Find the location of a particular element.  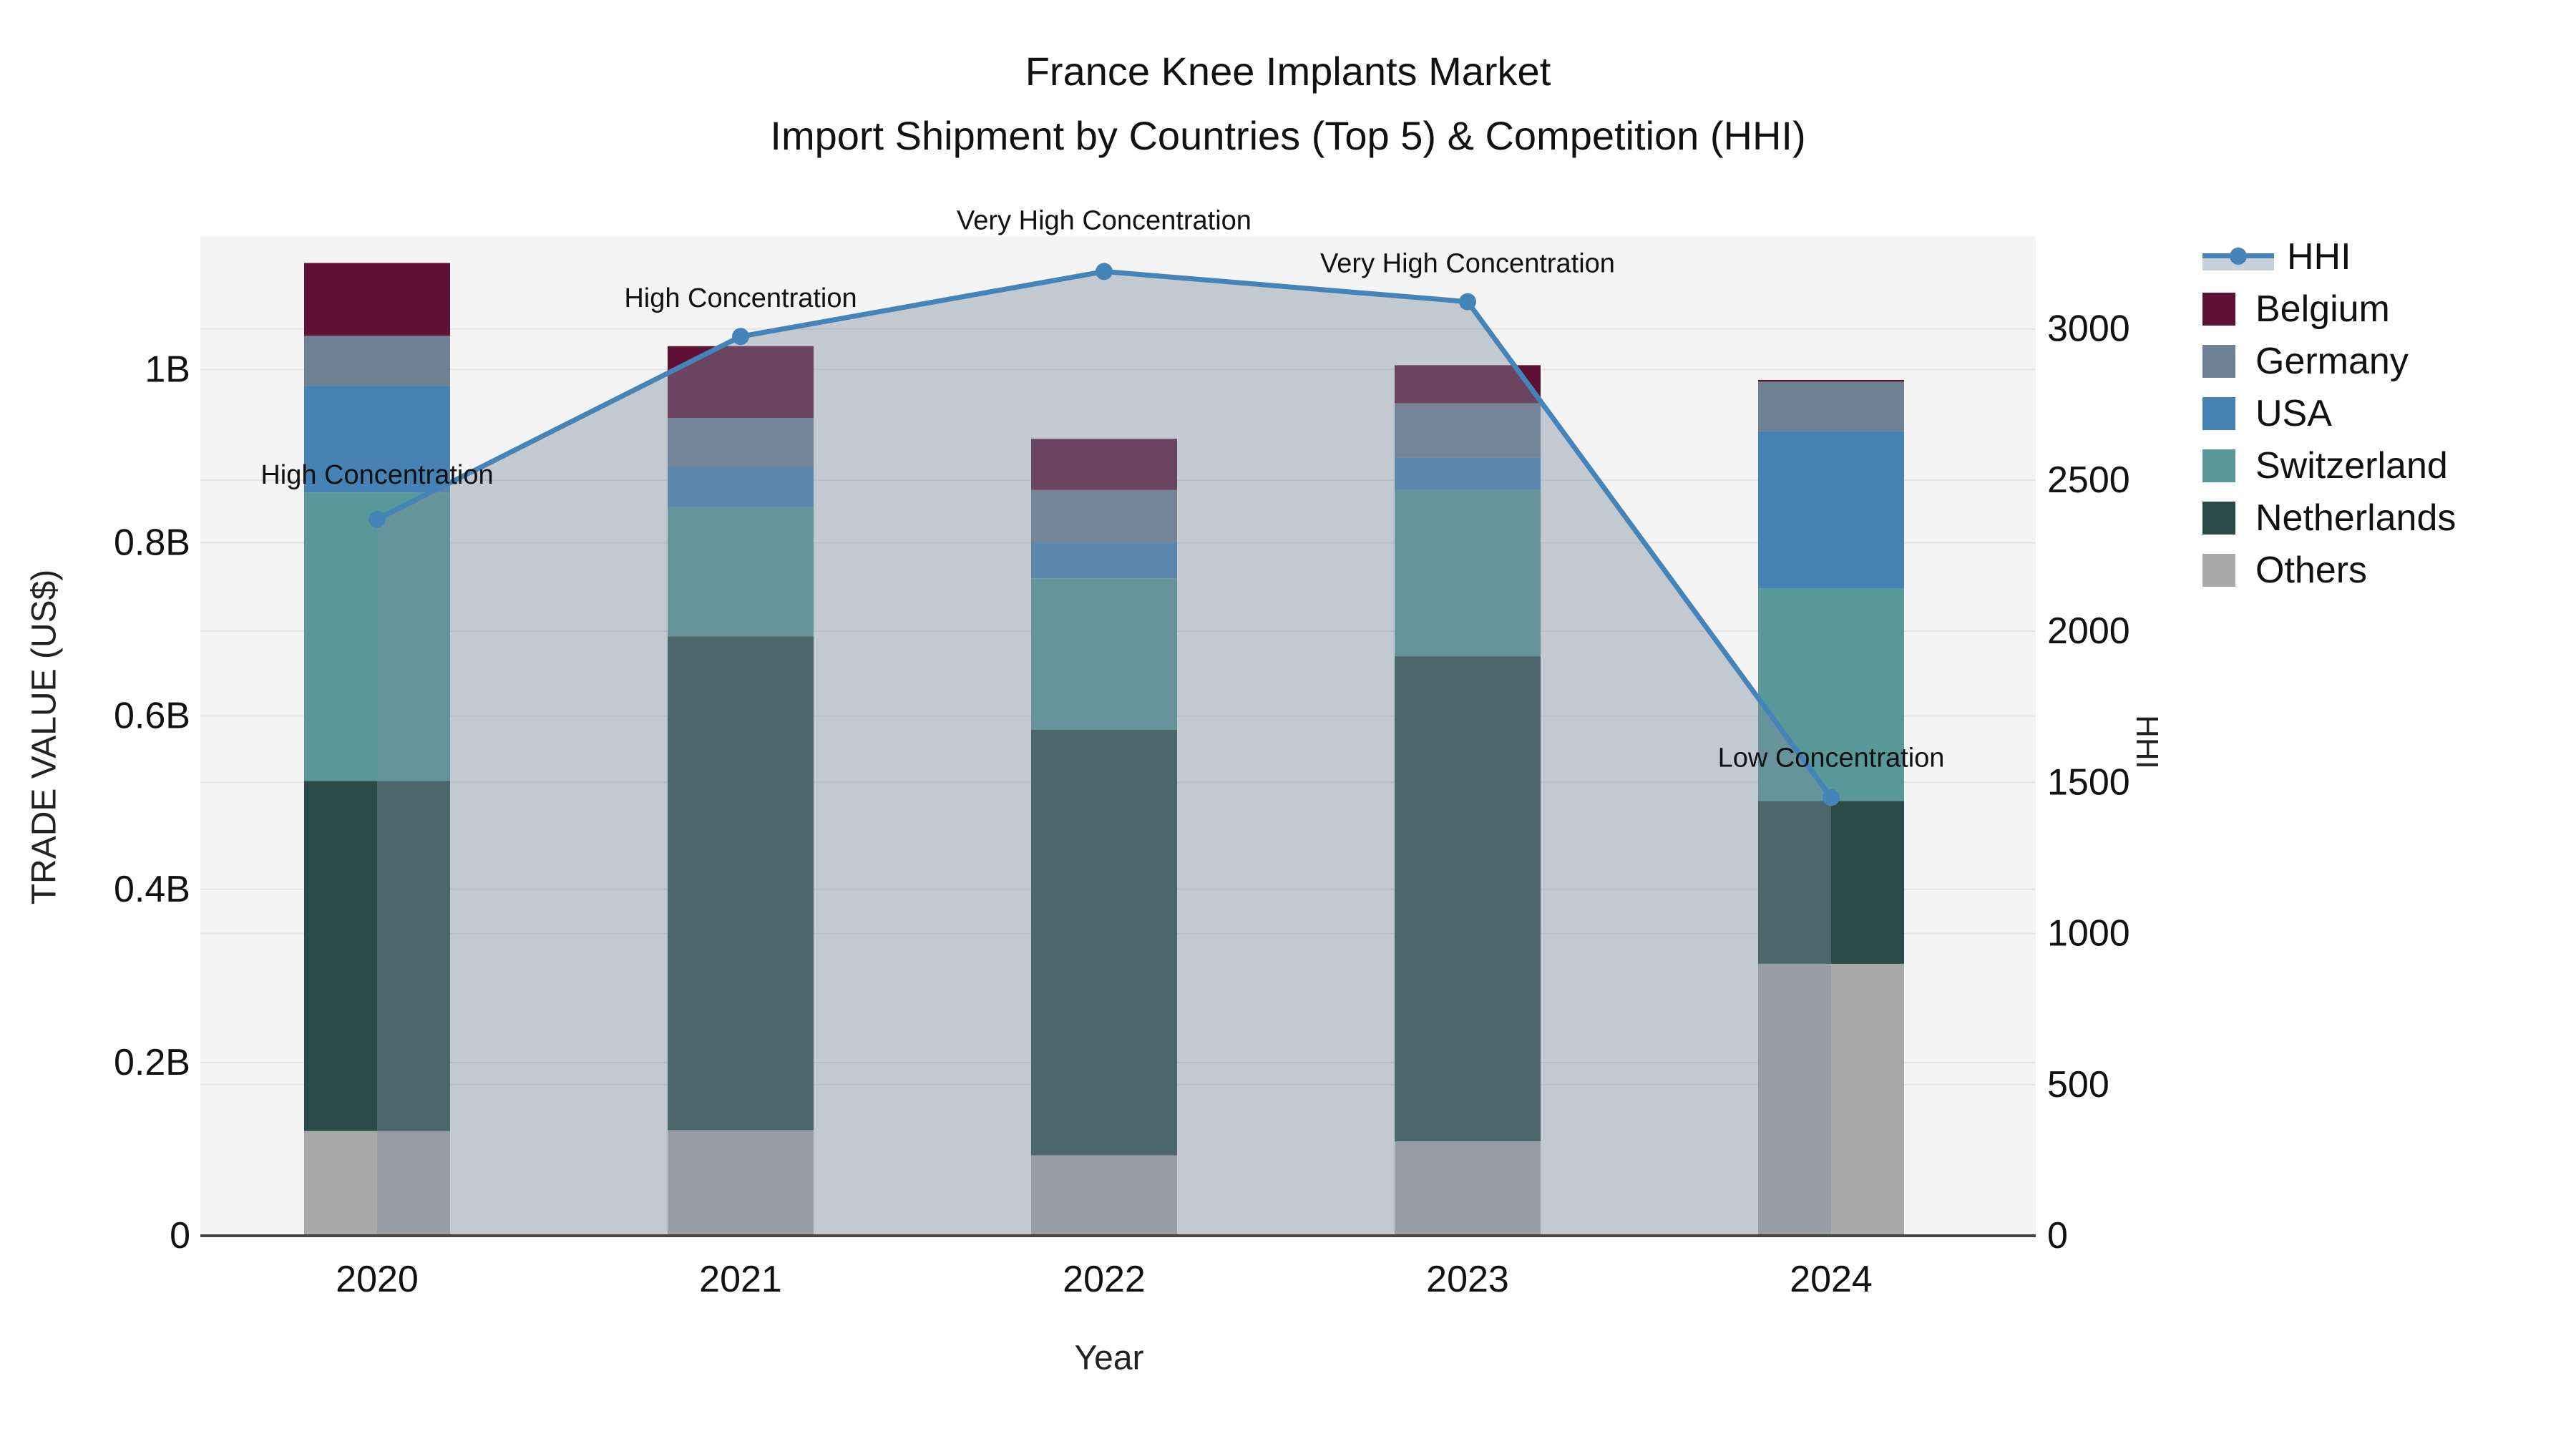

legend-item-hhi: HHI is located at coordinates (2329, 256).